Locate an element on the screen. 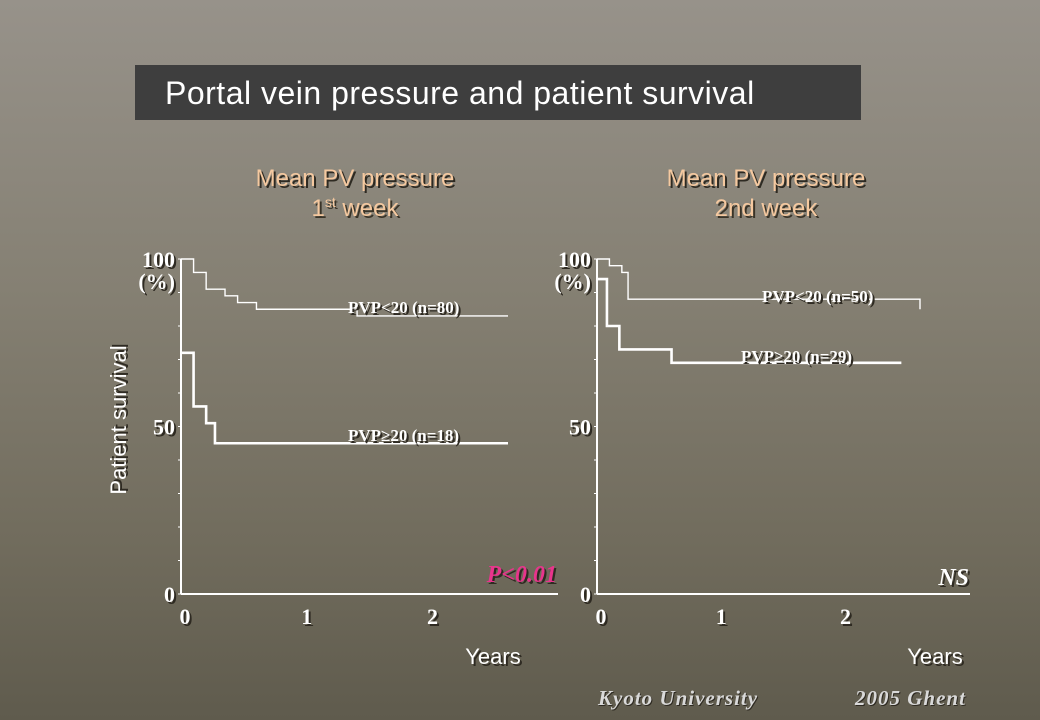 The width and height of the screenshot is (1040, 720). series-label-1: PVP<20 (n=50)PVP<20 (n=50) is located at coordinates (818, 297).